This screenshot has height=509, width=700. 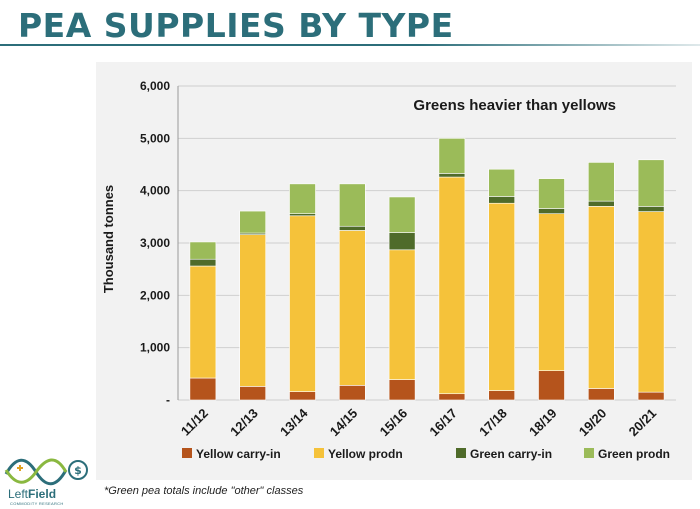 What do you see at coordinates (365, 454) in the screenshot?
I see `legend-label: Yellow prodn` at bounding box center [365, 454].